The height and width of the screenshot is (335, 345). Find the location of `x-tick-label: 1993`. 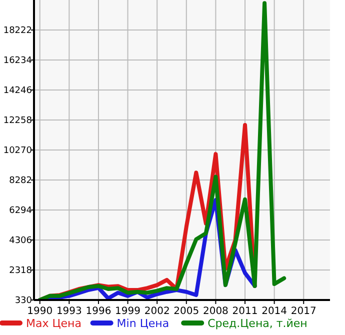

x-tick-label: 1993 is located at coordinates (69, 311).